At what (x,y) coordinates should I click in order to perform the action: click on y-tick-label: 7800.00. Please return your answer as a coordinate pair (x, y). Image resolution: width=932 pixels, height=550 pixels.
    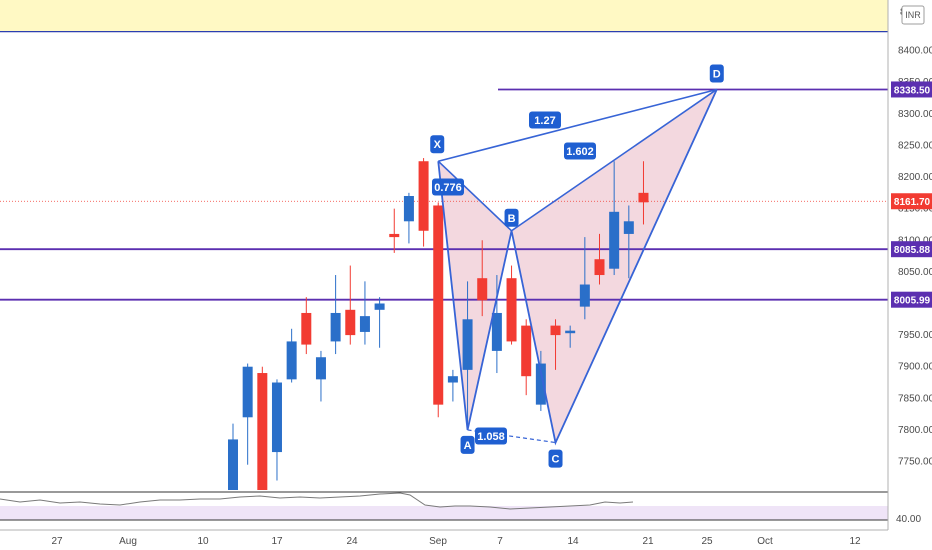
    Looking at the image, I should click on (915, 430).